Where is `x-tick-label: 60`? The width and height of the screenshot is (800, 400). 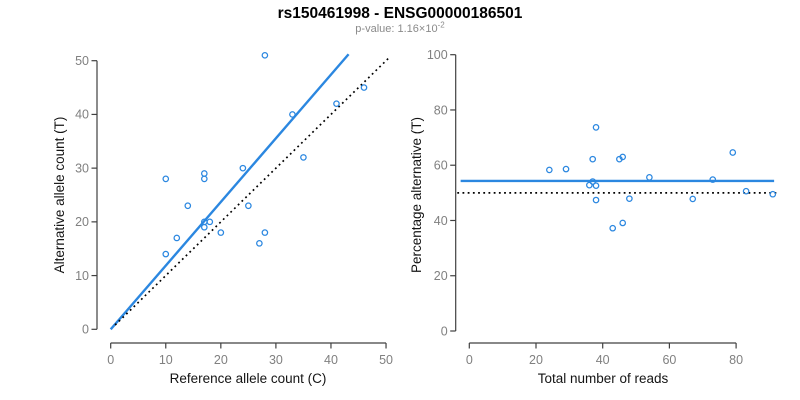 x-tick-label: 60 is located at coordinates (669, 360).